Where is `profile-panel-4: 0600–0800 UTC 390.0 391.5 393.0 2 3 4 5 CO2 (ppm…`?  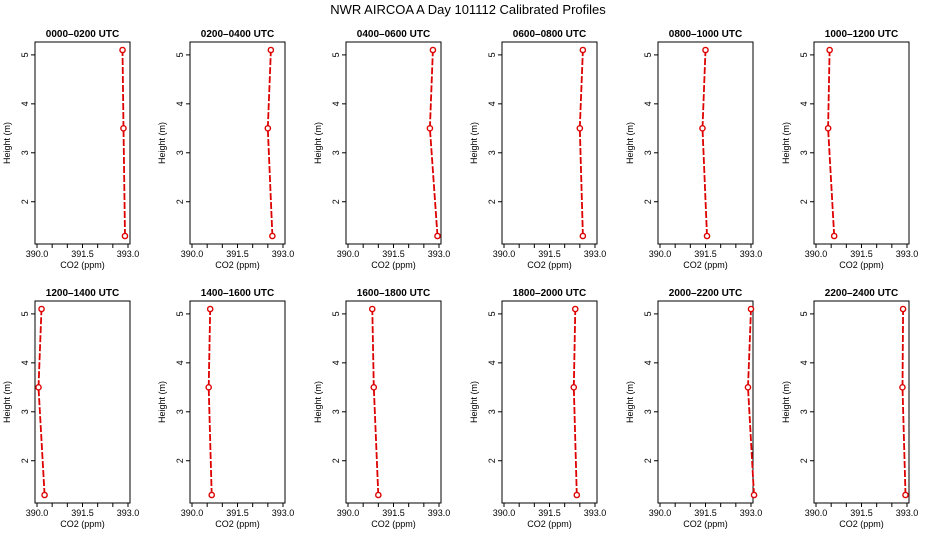
profile-panel-4: 0600–0800 UTC 390.0 391.5 393.0 2 3 4 5 CO2 (ppm… is located at coordinates (537, 149).